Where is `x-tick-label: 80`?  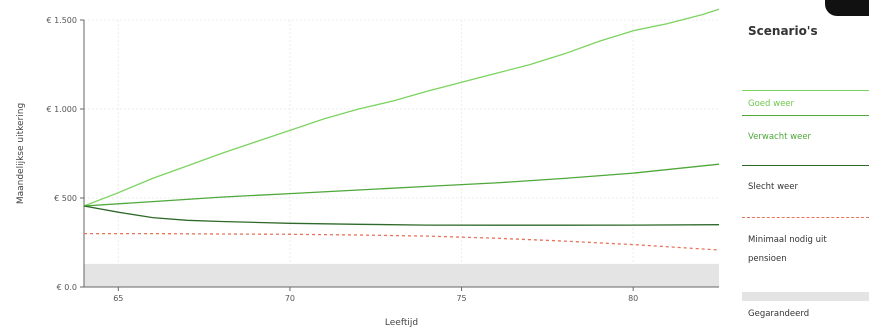 x-tick-label: 80 is located at coordinates (633, 298).